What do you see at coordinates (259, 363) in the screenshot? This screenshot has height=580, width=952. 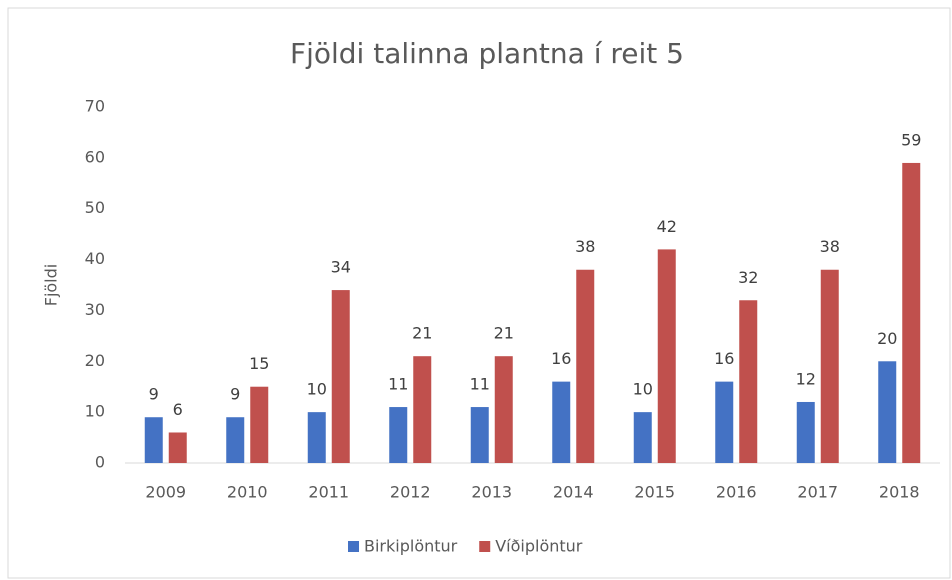 I see `data-label: 15` at bounding box center [259, 363].